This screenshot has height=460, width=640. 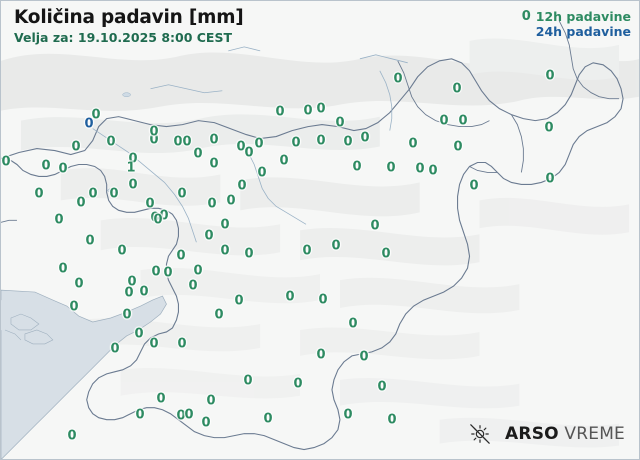 I want to click on sea-inlet, so click(x=43, y=326).